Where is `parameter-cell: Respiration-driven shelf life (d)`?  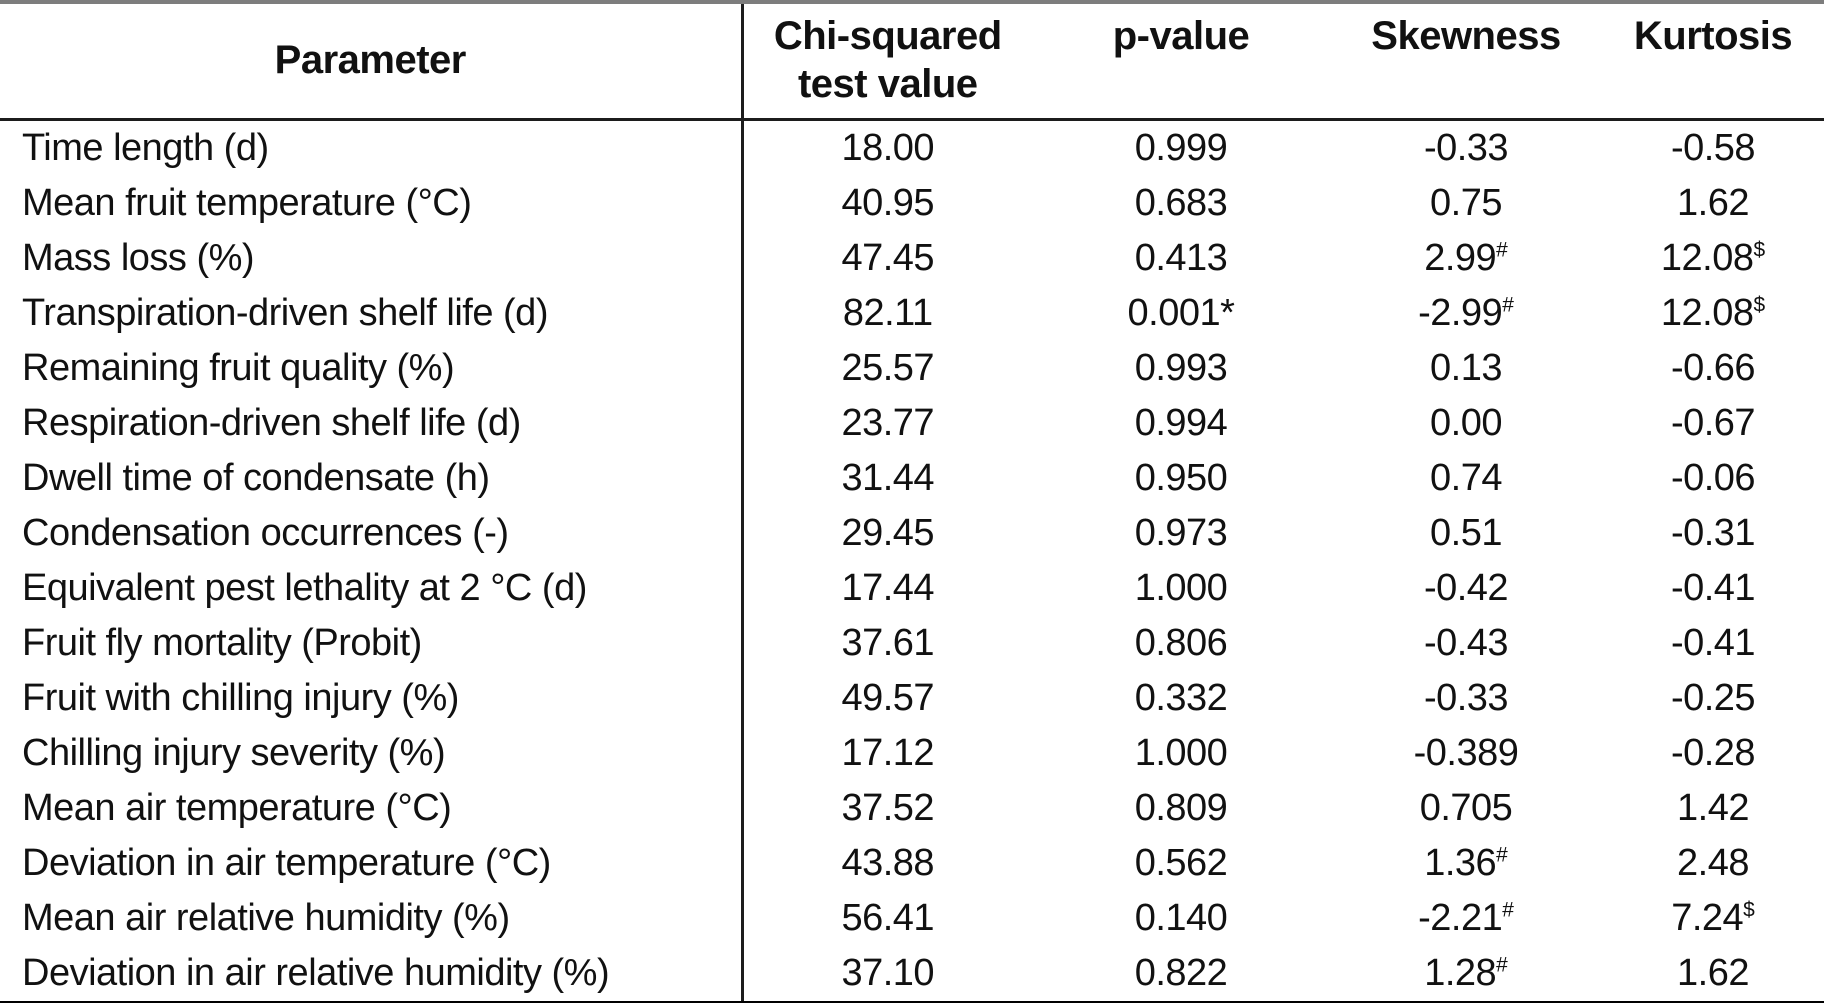 parameter-cell: Respiration-driven shelf life (d) is located at coordinates (372, 423).